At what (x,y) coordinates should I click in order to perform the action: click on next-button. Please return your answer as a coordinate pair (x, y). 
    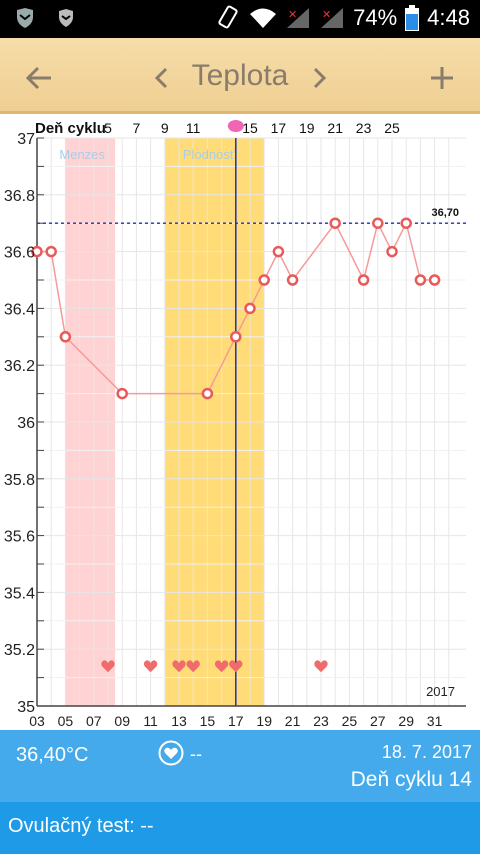
    Looking at the image, I should click on (320, 76).